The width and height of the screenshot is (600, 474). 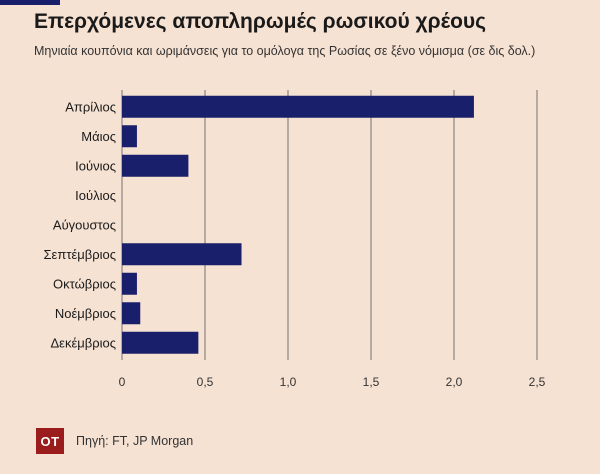 I want to click on source-note: Πηγή: FT, JP Morgan, so click(x=135, y=441).